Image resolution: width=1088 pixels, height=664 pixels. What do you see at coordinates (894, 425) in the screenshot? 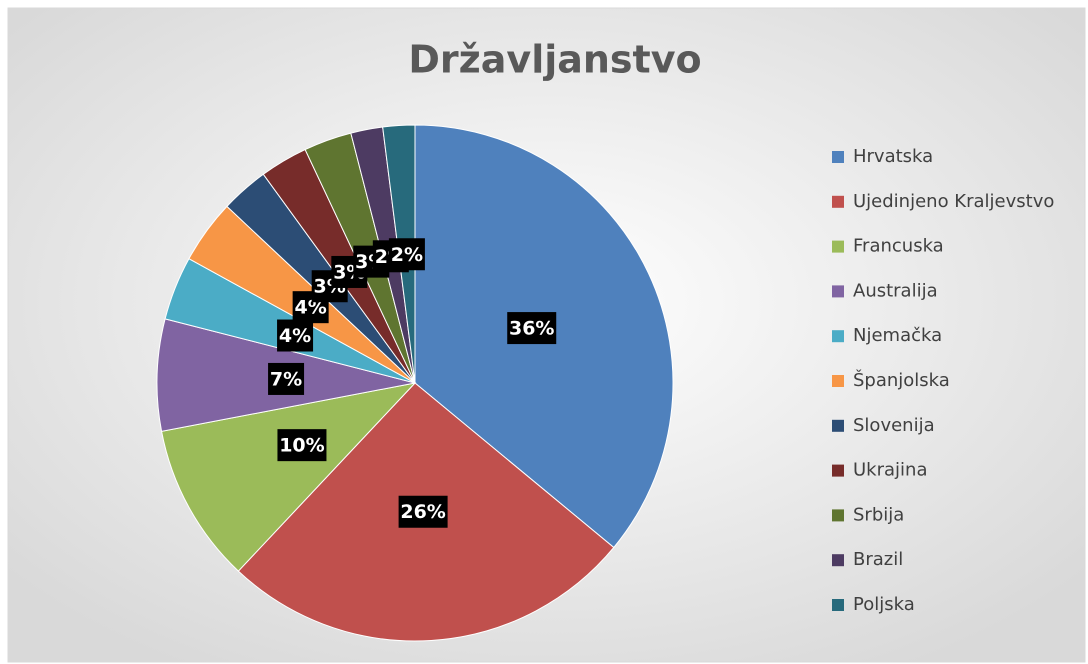
I see `legend-label: Slovenija` at bounding box center [894, 425].